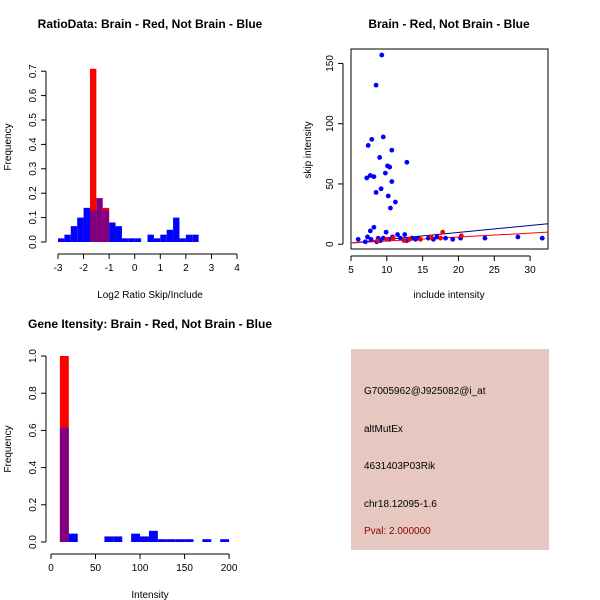 Image resolution: width=600 pixels, height=600 pixels. What do you see at coordinates (351, 270) in the screenshot?
I see `scatter-x-tick-label: 5` at bounding box center [351, 270].